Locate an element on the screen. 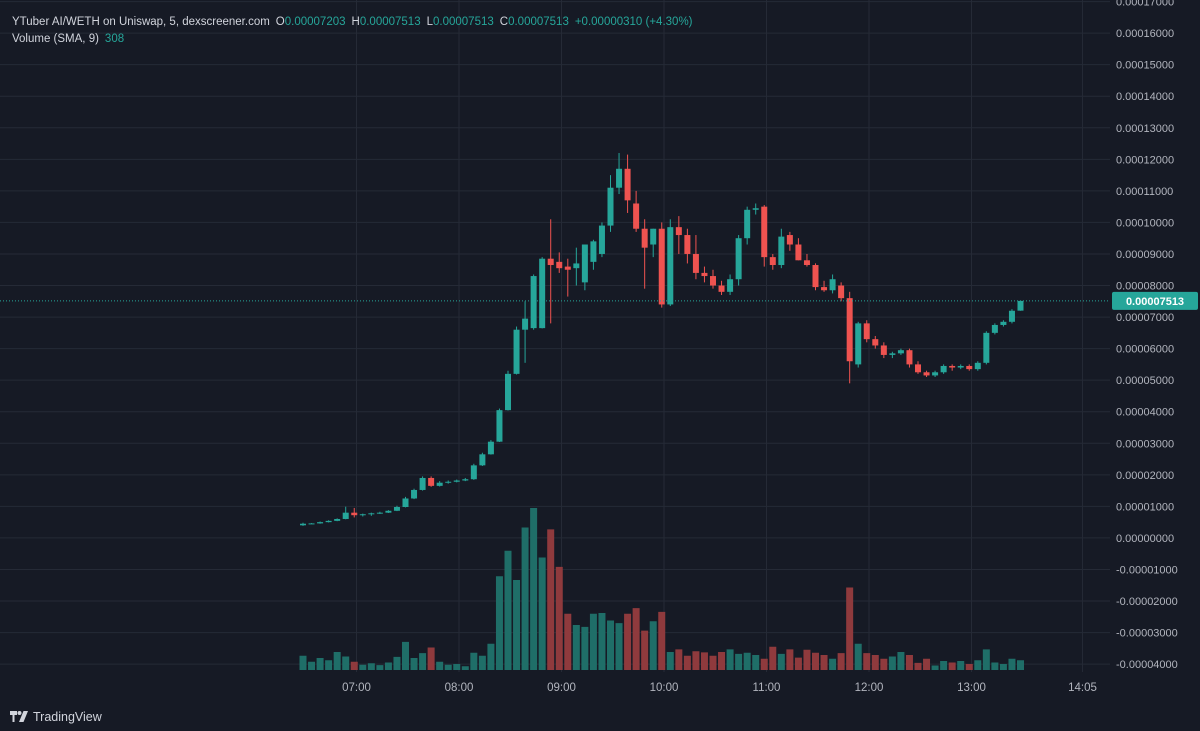 This screenshot has height=731, width=1200. open-value: 0.00007203 is located at coordinates (315, 22).